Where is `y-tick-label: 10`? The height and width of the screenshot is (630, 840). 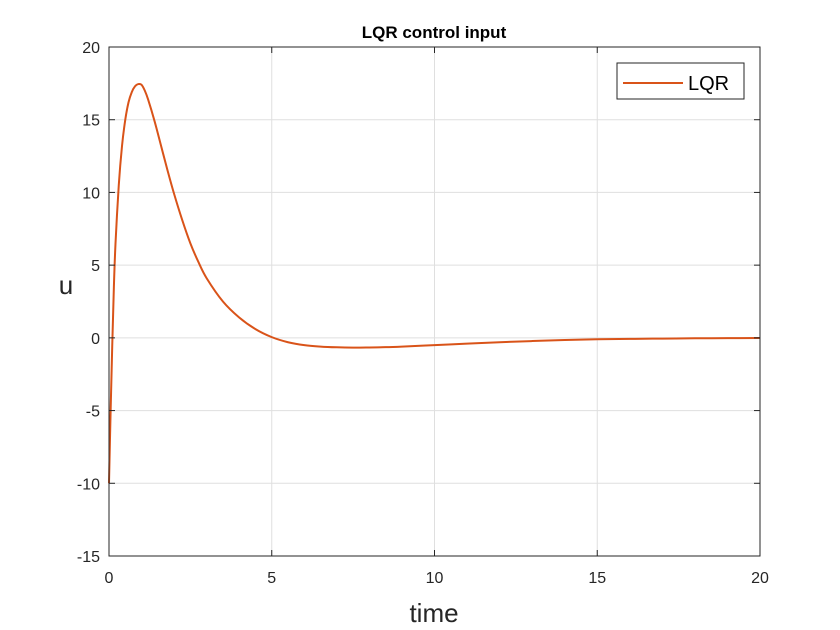
y-tick-label: 10 is located at coordinates (91, 193).